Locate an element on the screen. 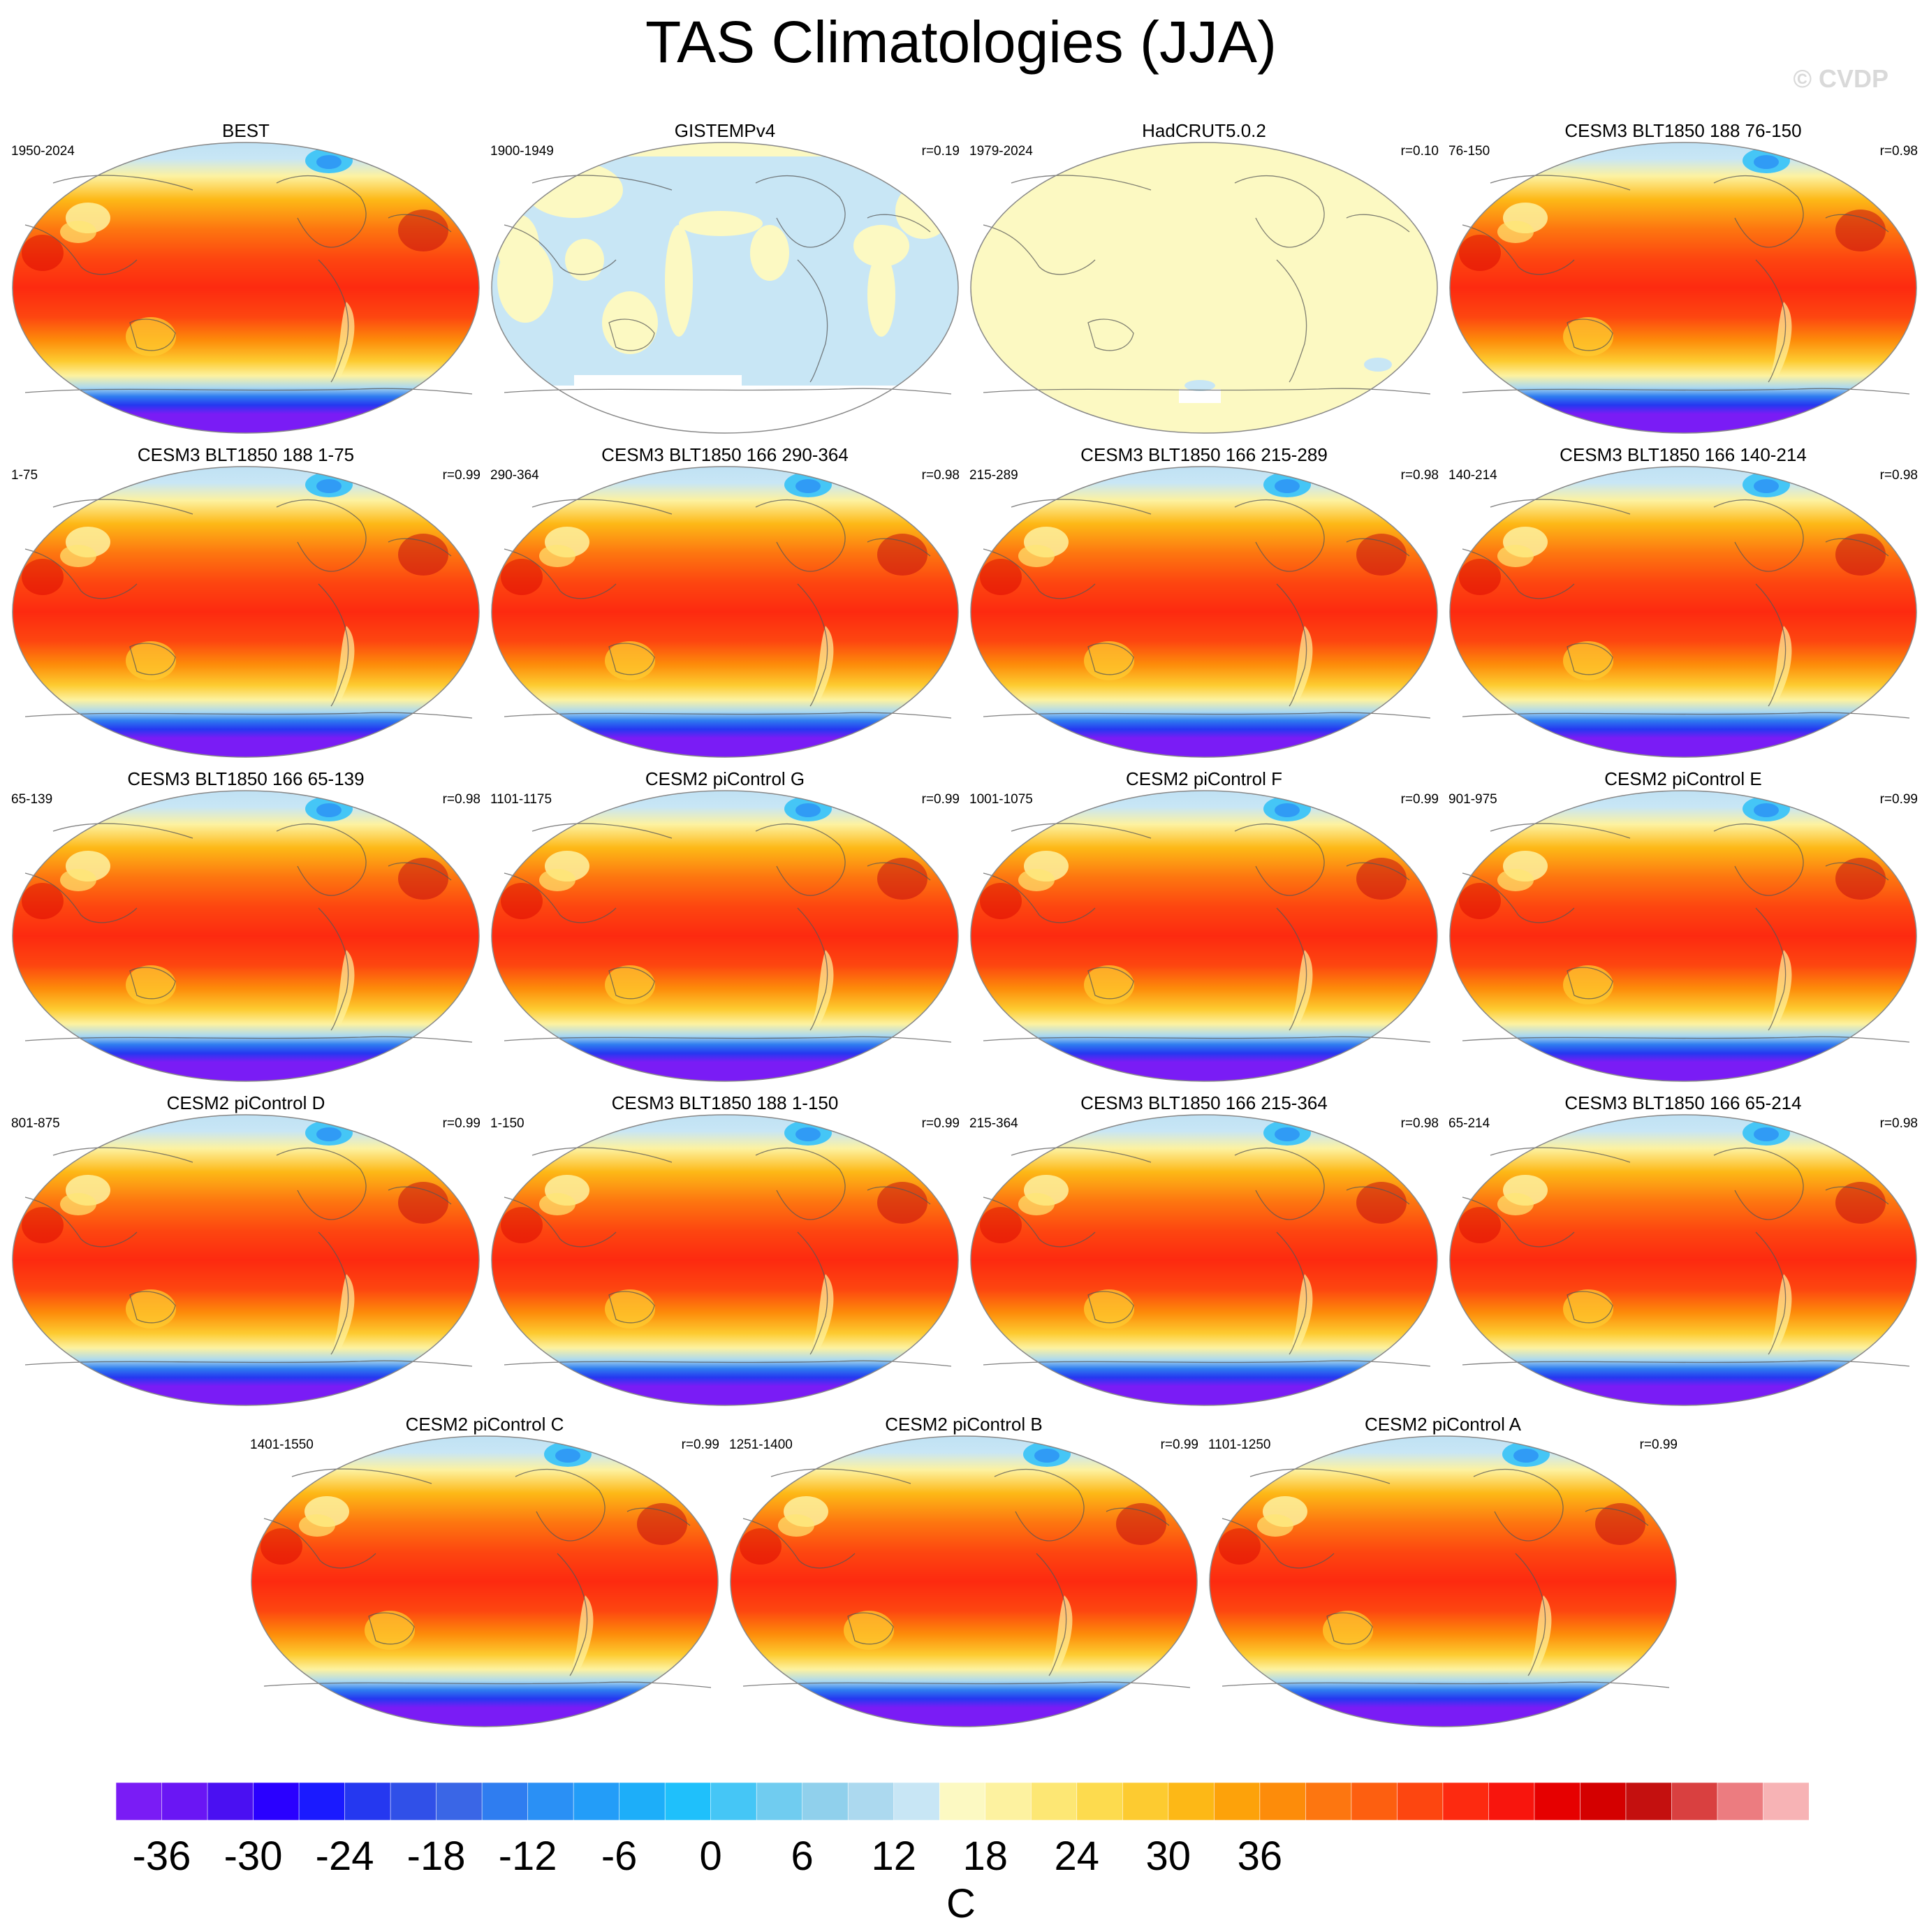 This screenshot has height=1932, width=1922. map-panel: CESM3 BLT1850 166 140-214 140-214 r=0.98 is located at coordinates (1683, 604).